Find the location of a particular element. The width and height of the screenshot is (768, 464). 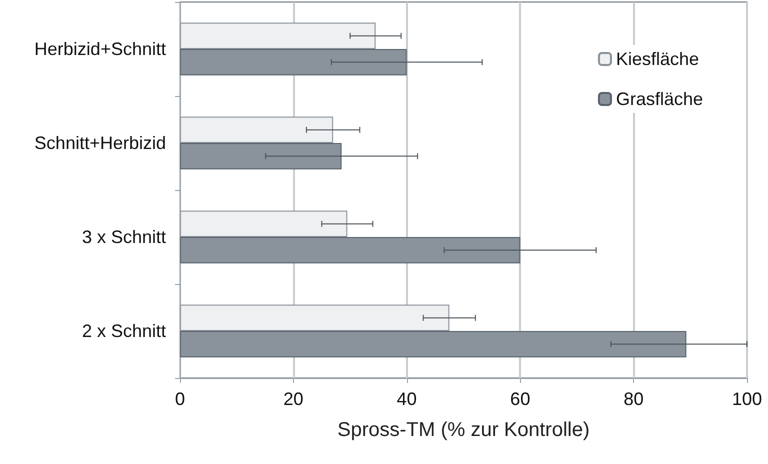

y-tick-label: Schnitt+Herbizid is located at coordinates (100, 143).